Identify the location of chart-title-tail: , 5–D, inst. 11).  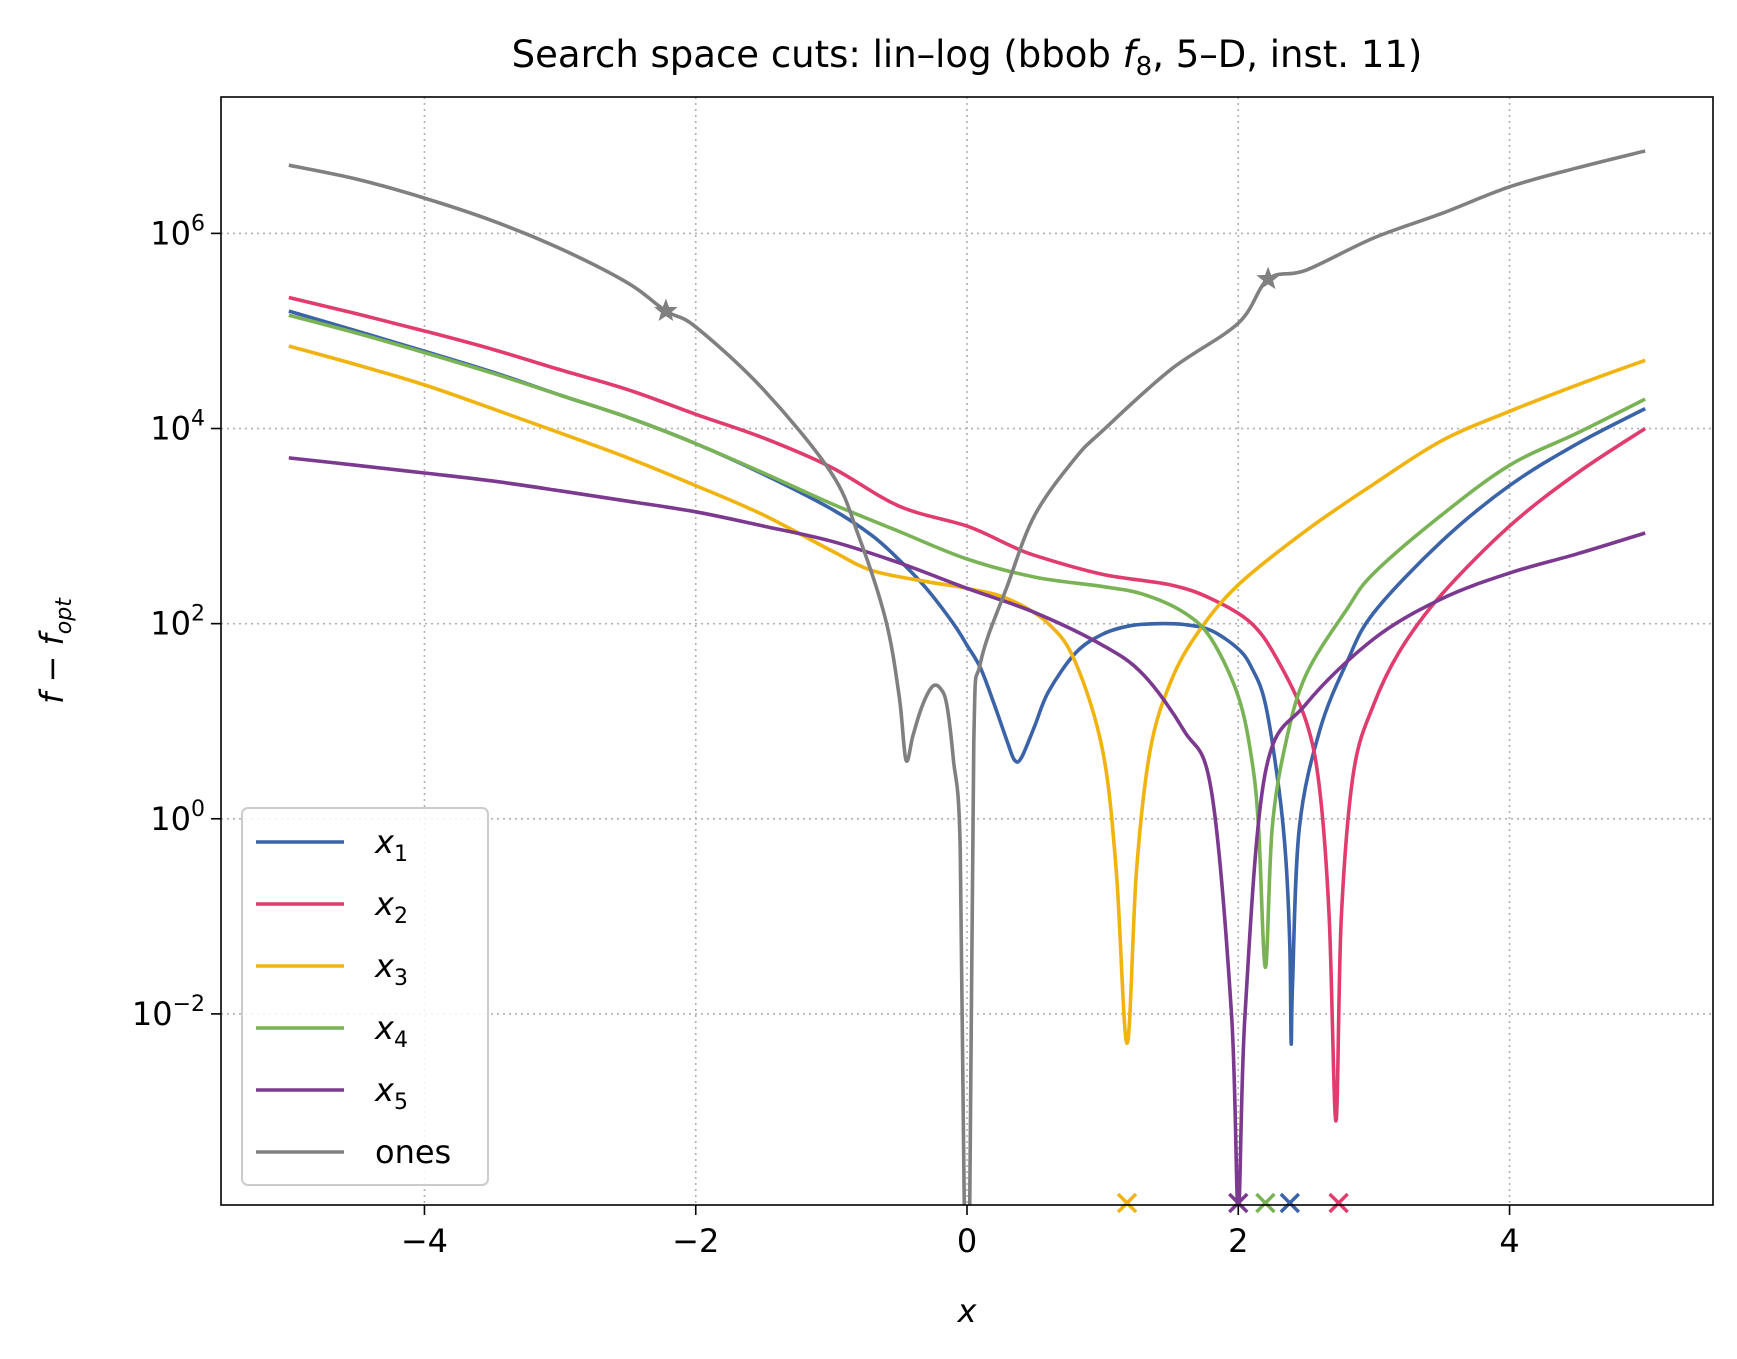
(1287, 54).